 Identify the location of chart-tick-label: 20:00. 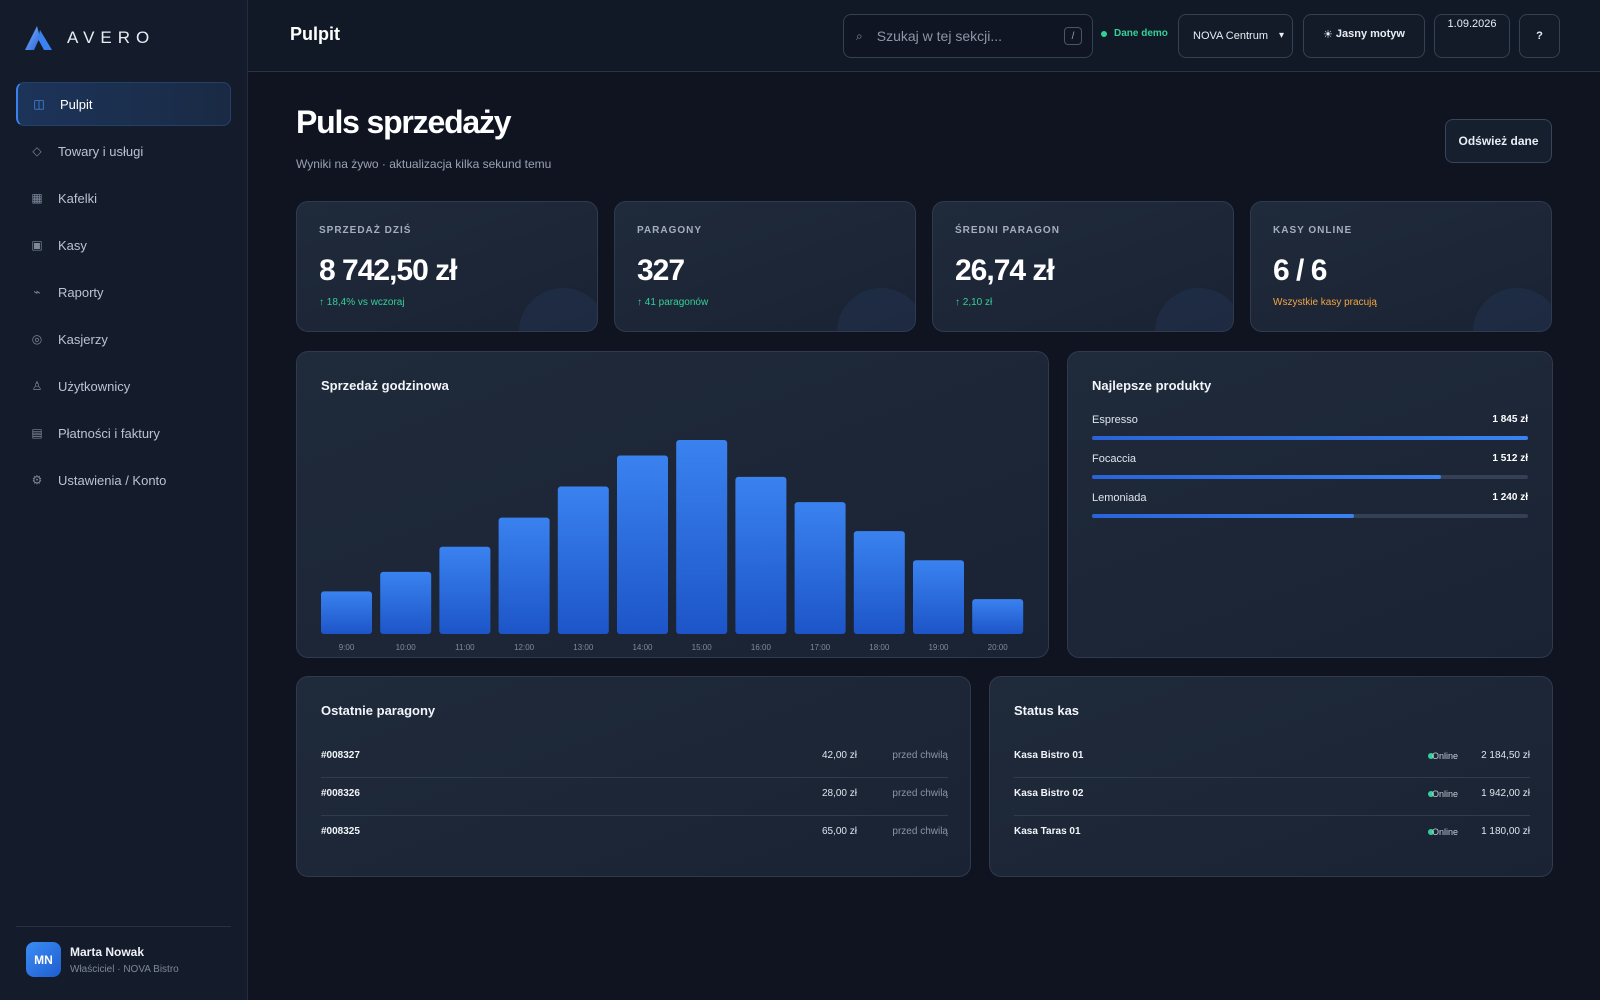
(998, 647).